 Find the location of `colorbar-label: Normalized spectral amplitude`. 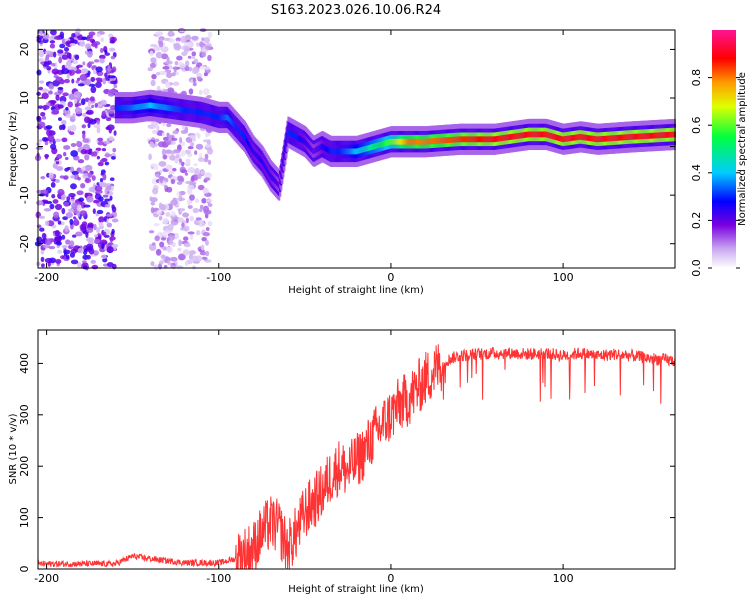

colorbar-label: Normalized spectral amplitude is located at coordinates (742, 149).